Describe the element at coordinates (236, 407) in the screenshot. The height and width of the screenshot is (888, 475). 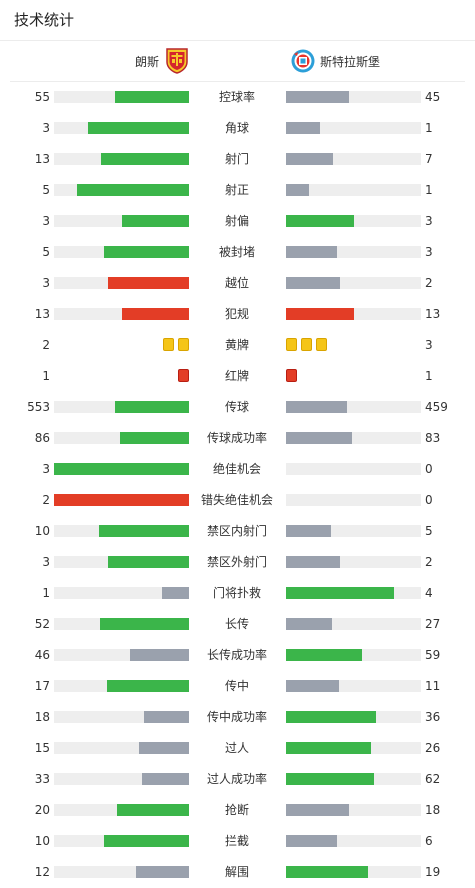
I see `stat-label: 传球` at that location.